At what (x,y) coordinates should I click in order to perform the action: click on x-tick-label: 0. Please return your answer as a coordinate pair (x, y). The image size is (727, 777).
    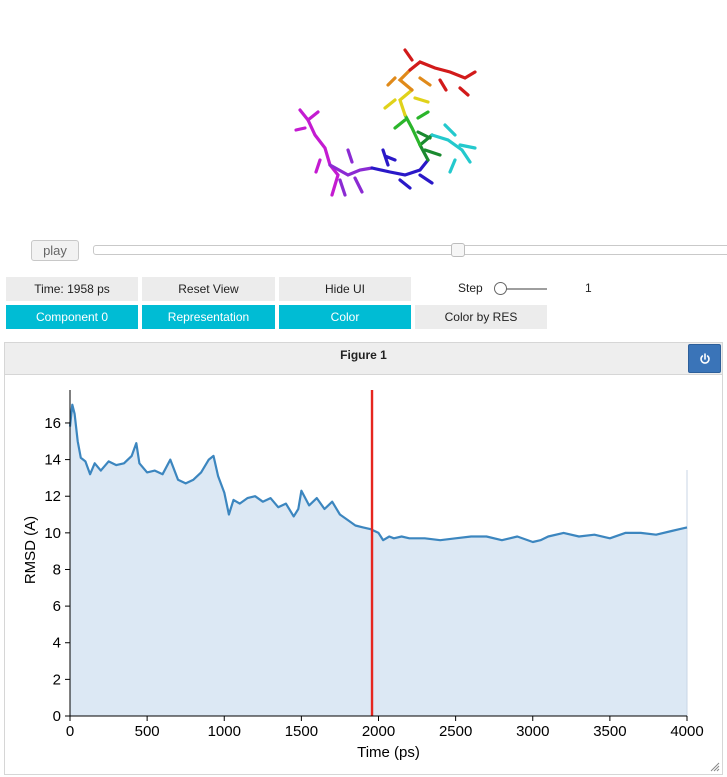
    Looking at the image, I should click on (70, 731).